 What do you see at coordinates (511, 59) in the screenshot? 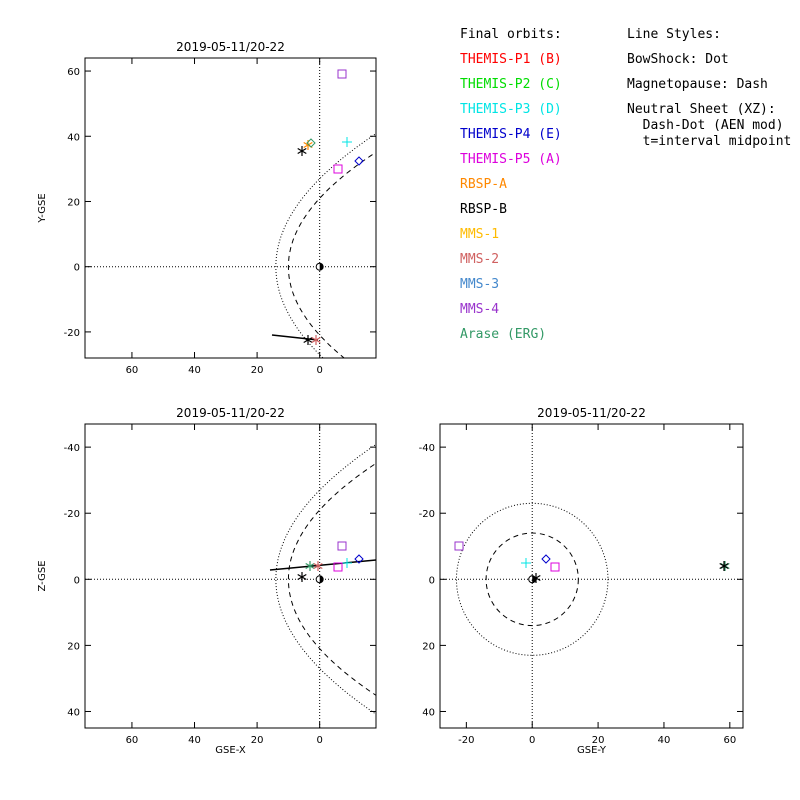
I see `orbit-legend-item: THEMIS-P1 (B)` at bounding box center [511, 59].